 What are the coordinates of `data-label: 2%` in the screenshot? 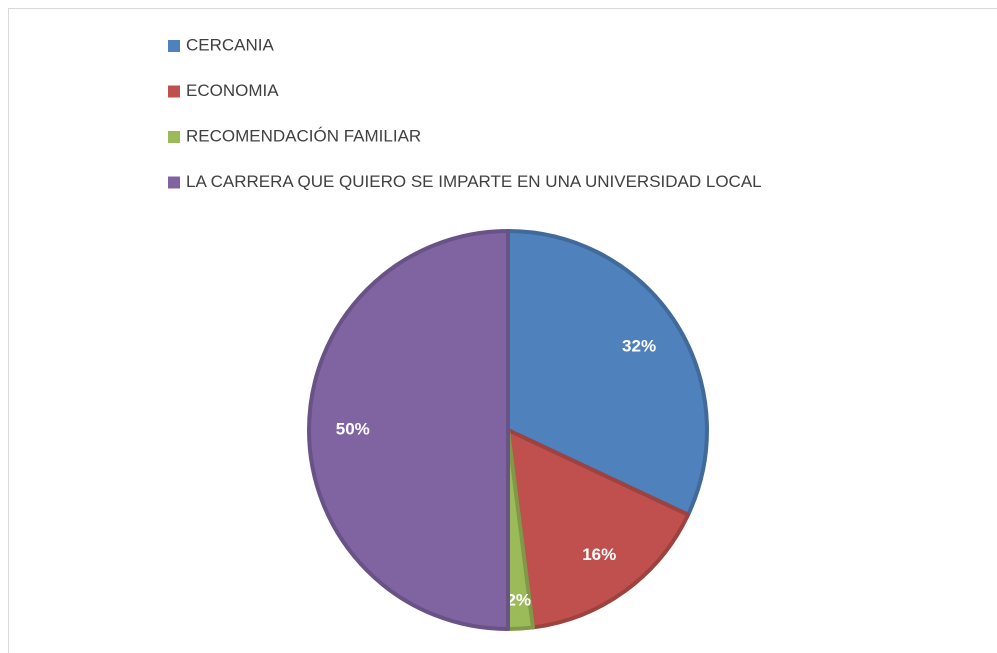 It's located at (518, 599).